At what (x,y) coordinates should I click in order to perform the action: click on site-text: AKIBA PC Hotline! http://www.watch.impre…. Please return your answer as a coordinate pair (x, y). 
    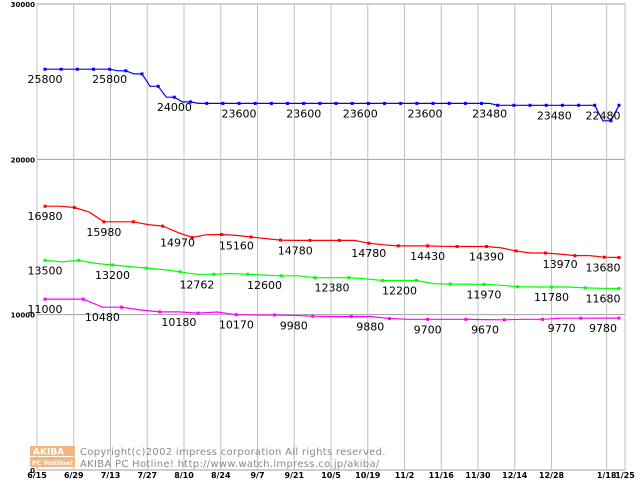
    Looking at the image, I should click on (230, 464).